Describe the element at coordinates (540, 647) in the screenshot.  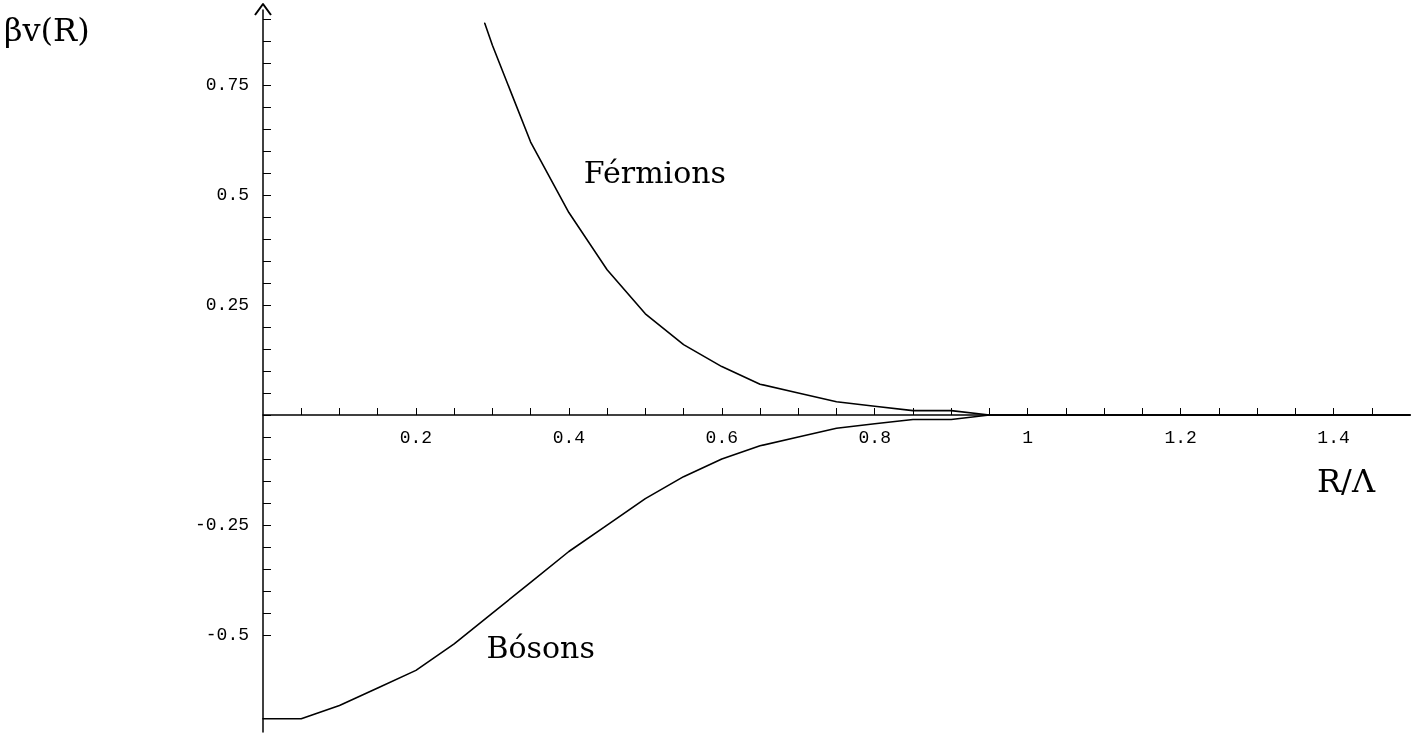
I see `series-label: Bósons` at that location.